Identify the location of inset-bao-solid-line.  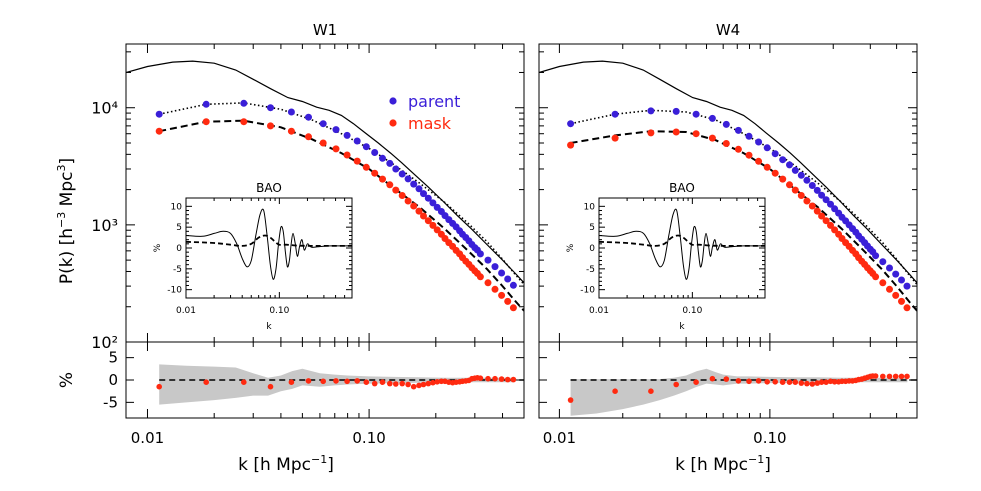
(682, 244).